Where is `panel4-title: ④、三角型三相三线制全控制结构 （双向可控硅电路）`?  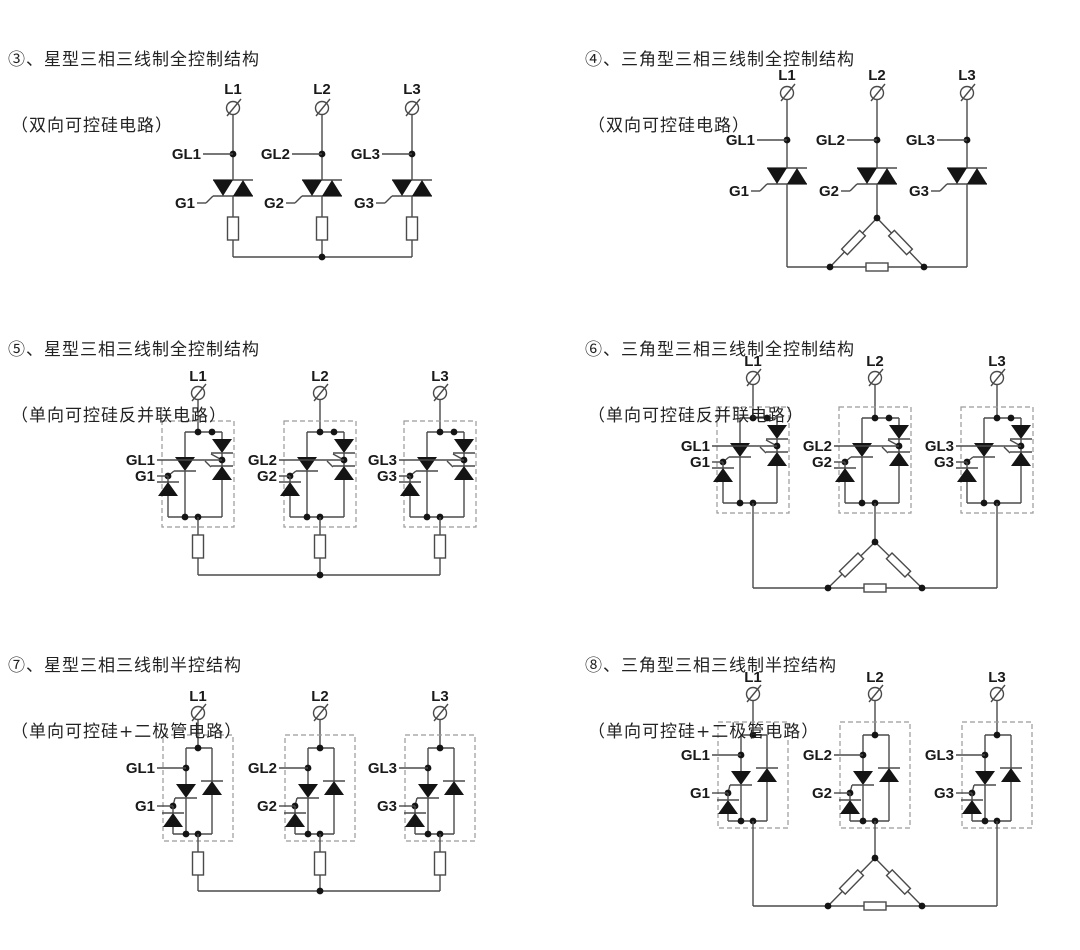
panel4-title: ④、三角型三相三线制全控制结构 （双向可控硅电路） is located at coordinates (720, 93).